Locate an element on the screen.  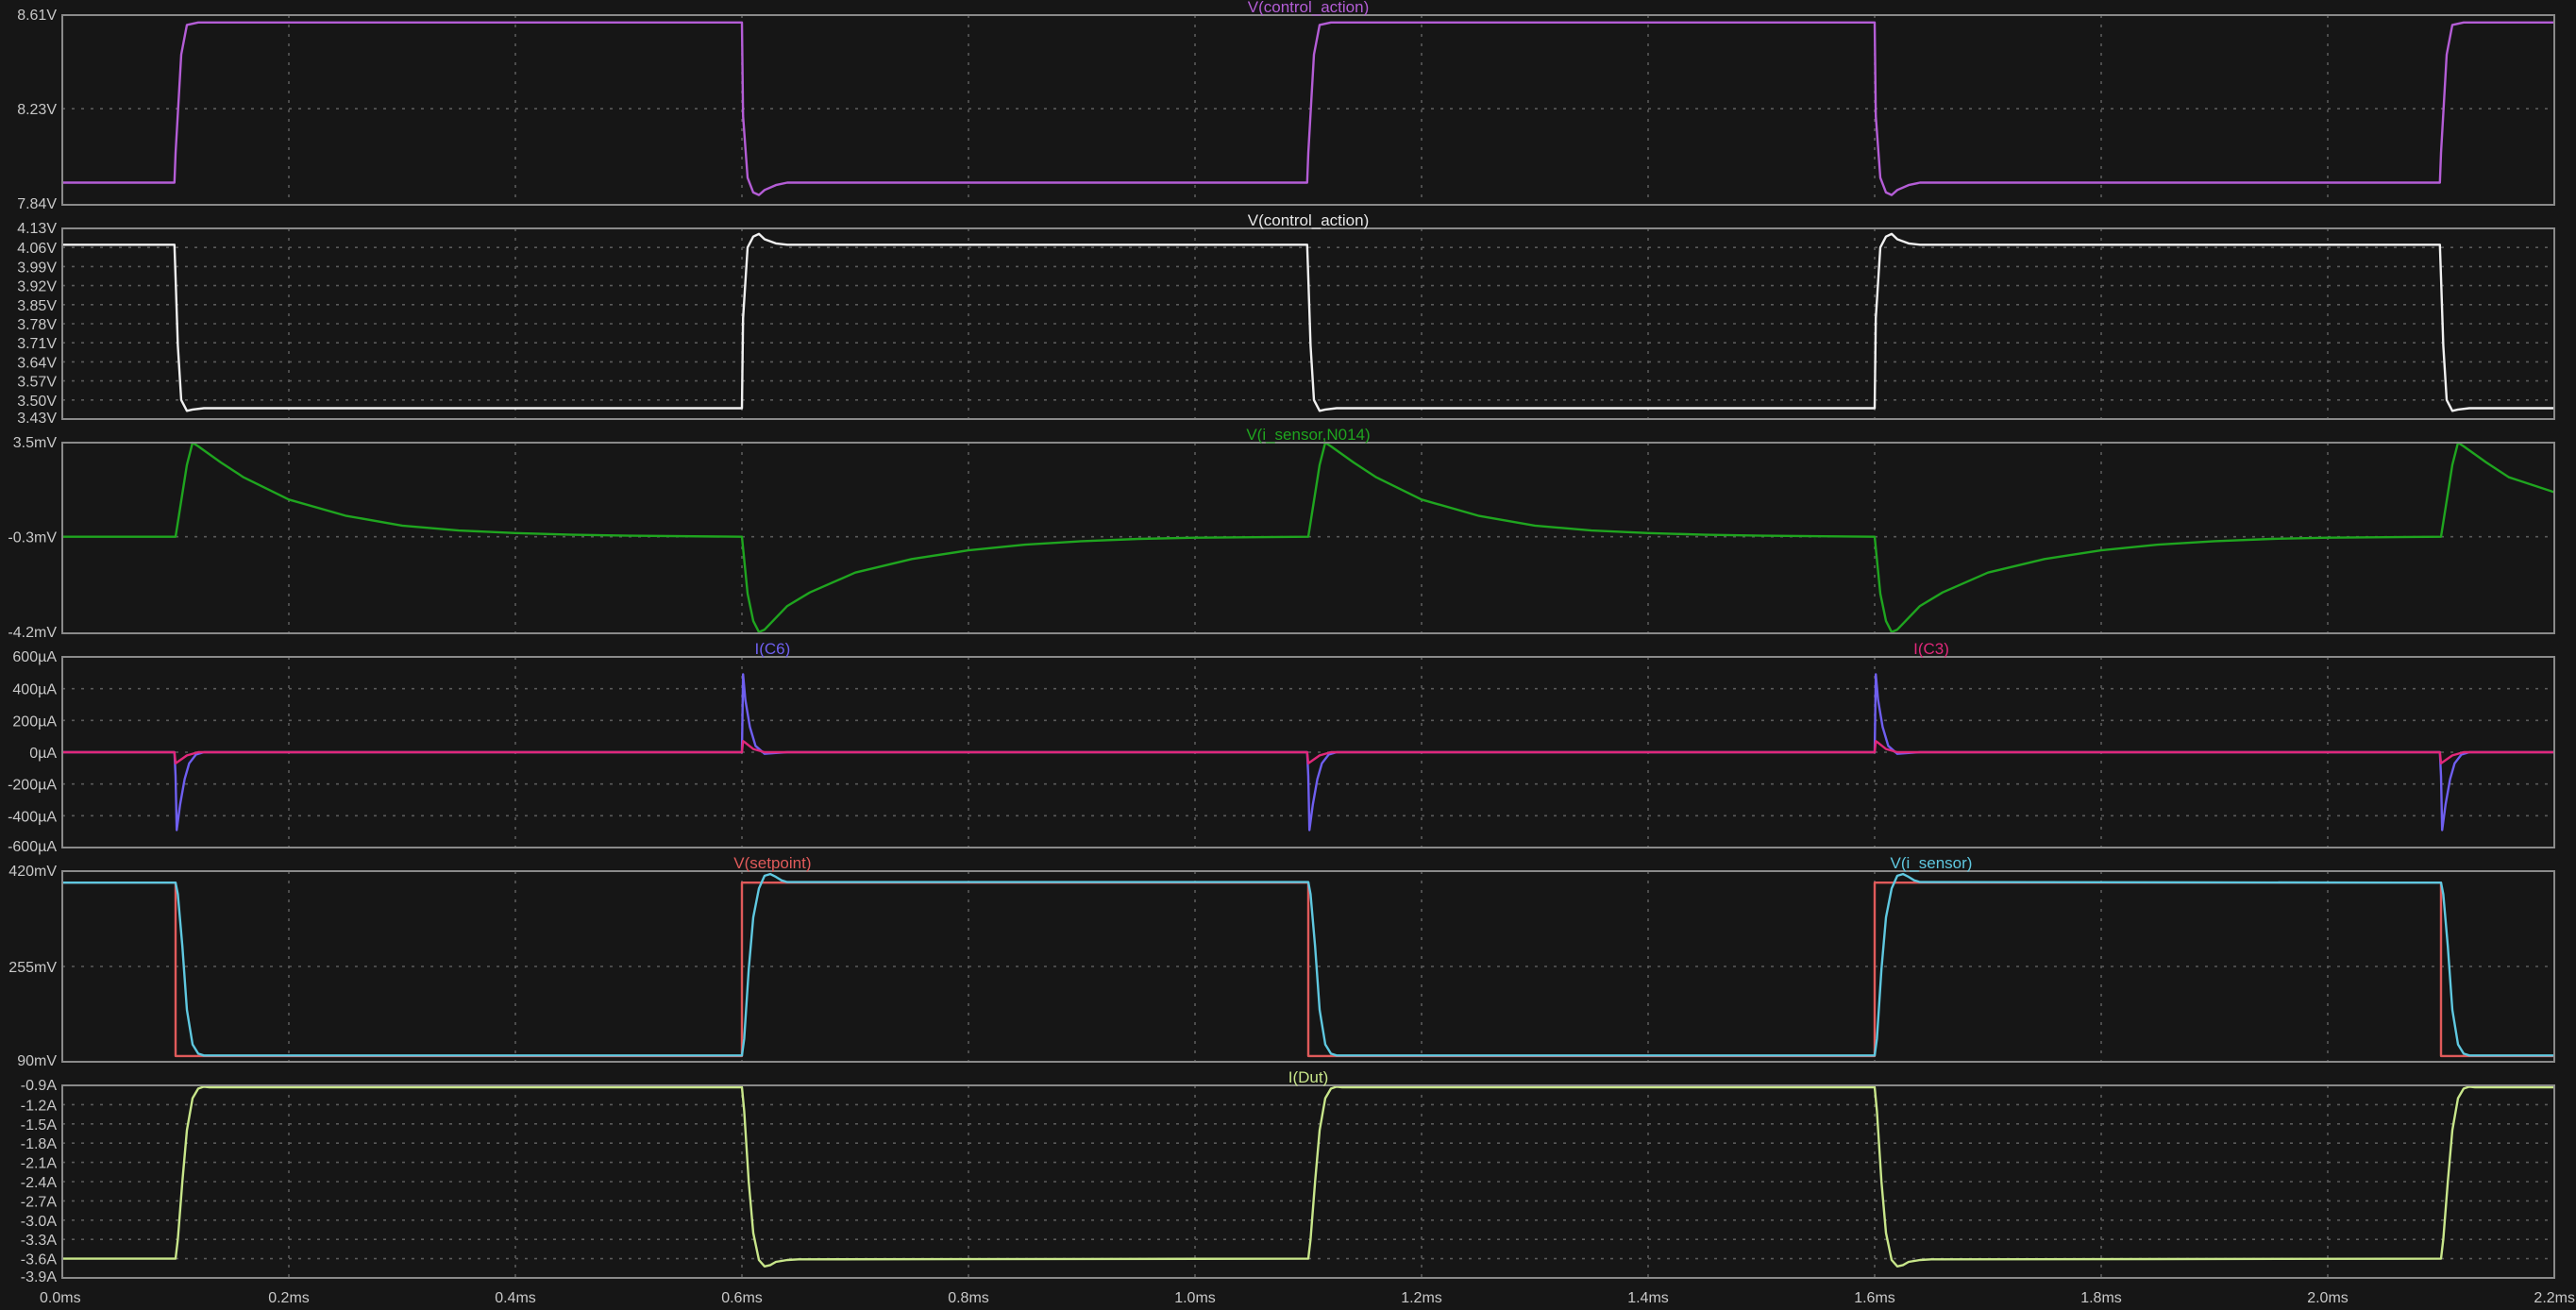
y-tick-label: 400µA is located at coordinates (34, 690).